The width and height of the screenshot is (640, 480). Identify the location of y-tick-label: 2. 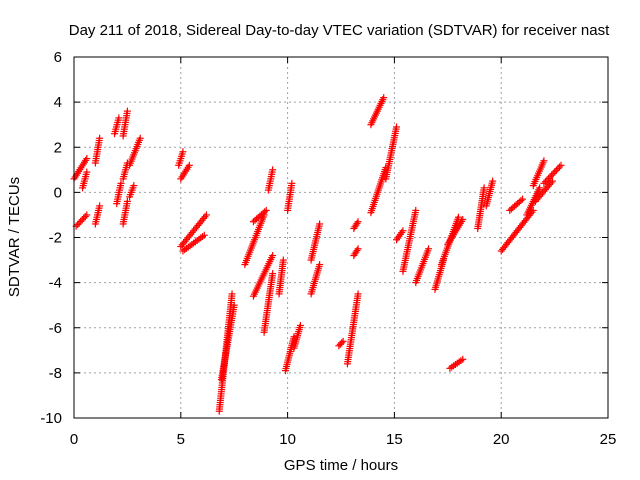
(58, 147).